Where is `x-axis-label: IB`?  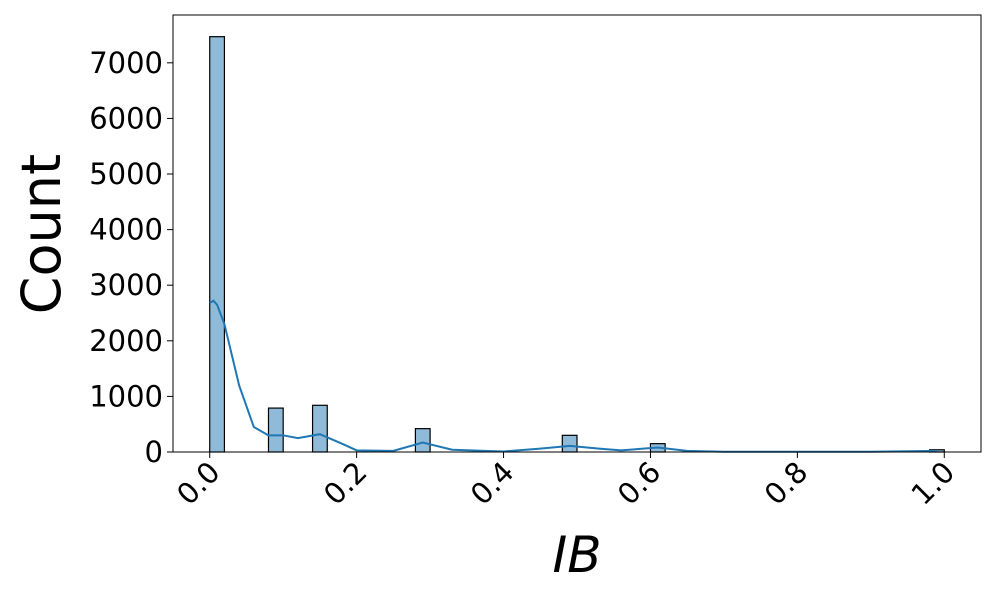
x-axis-label: IB is located at coordinates (576, 555).